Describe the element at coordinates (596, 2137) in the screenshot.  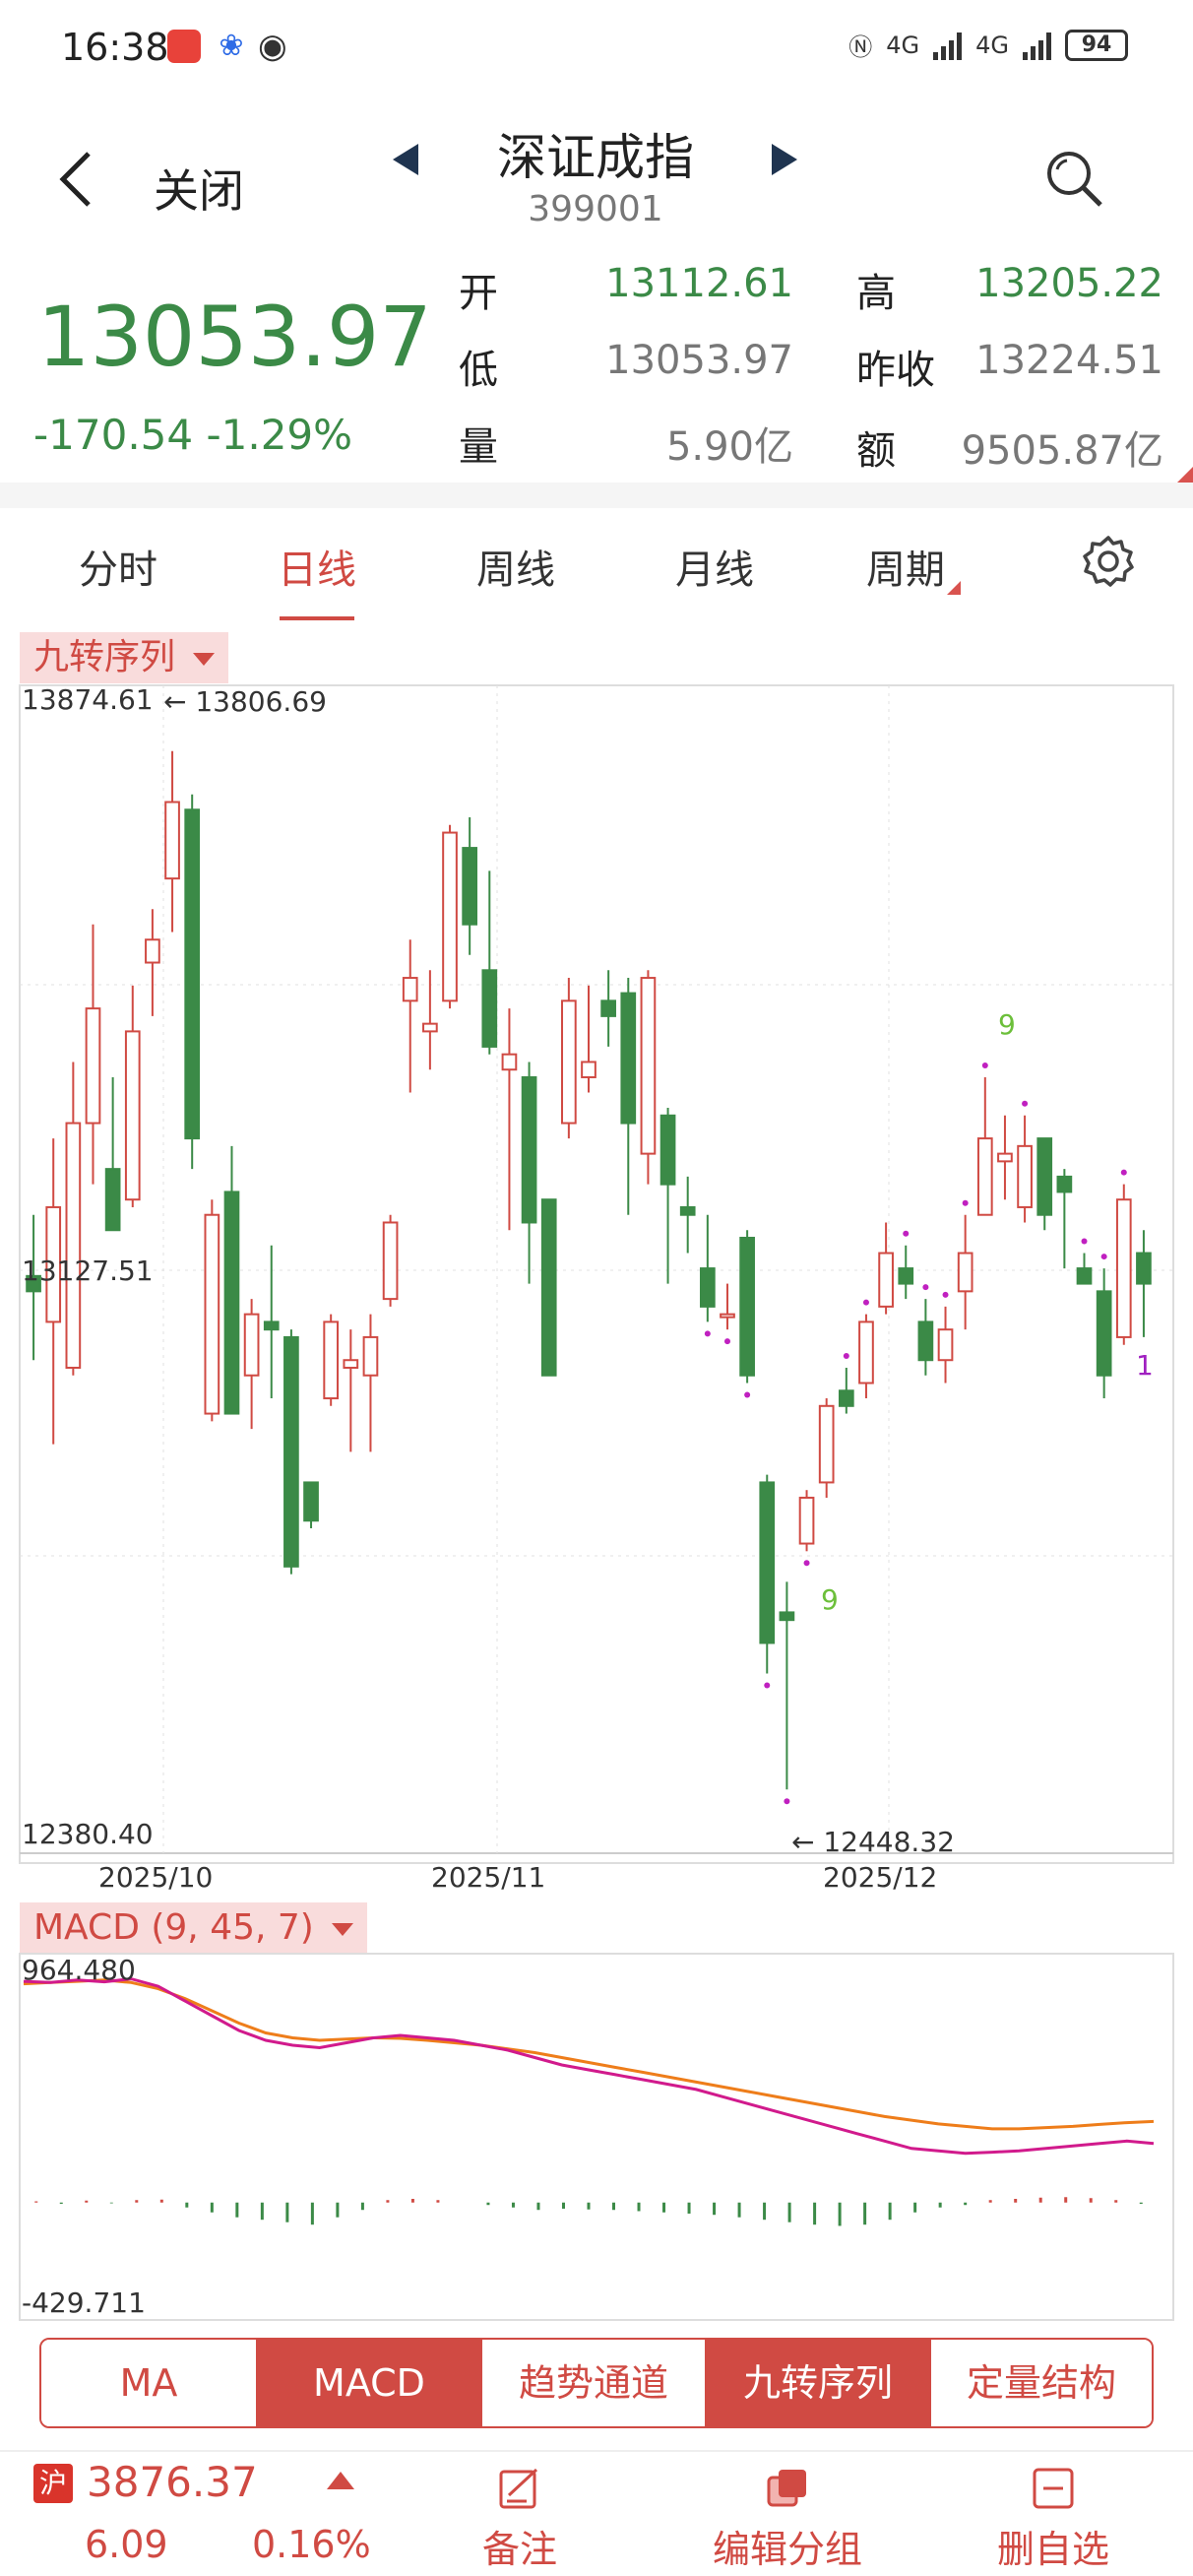
I see `macd-chart: 964.480 -429.711` at that location.